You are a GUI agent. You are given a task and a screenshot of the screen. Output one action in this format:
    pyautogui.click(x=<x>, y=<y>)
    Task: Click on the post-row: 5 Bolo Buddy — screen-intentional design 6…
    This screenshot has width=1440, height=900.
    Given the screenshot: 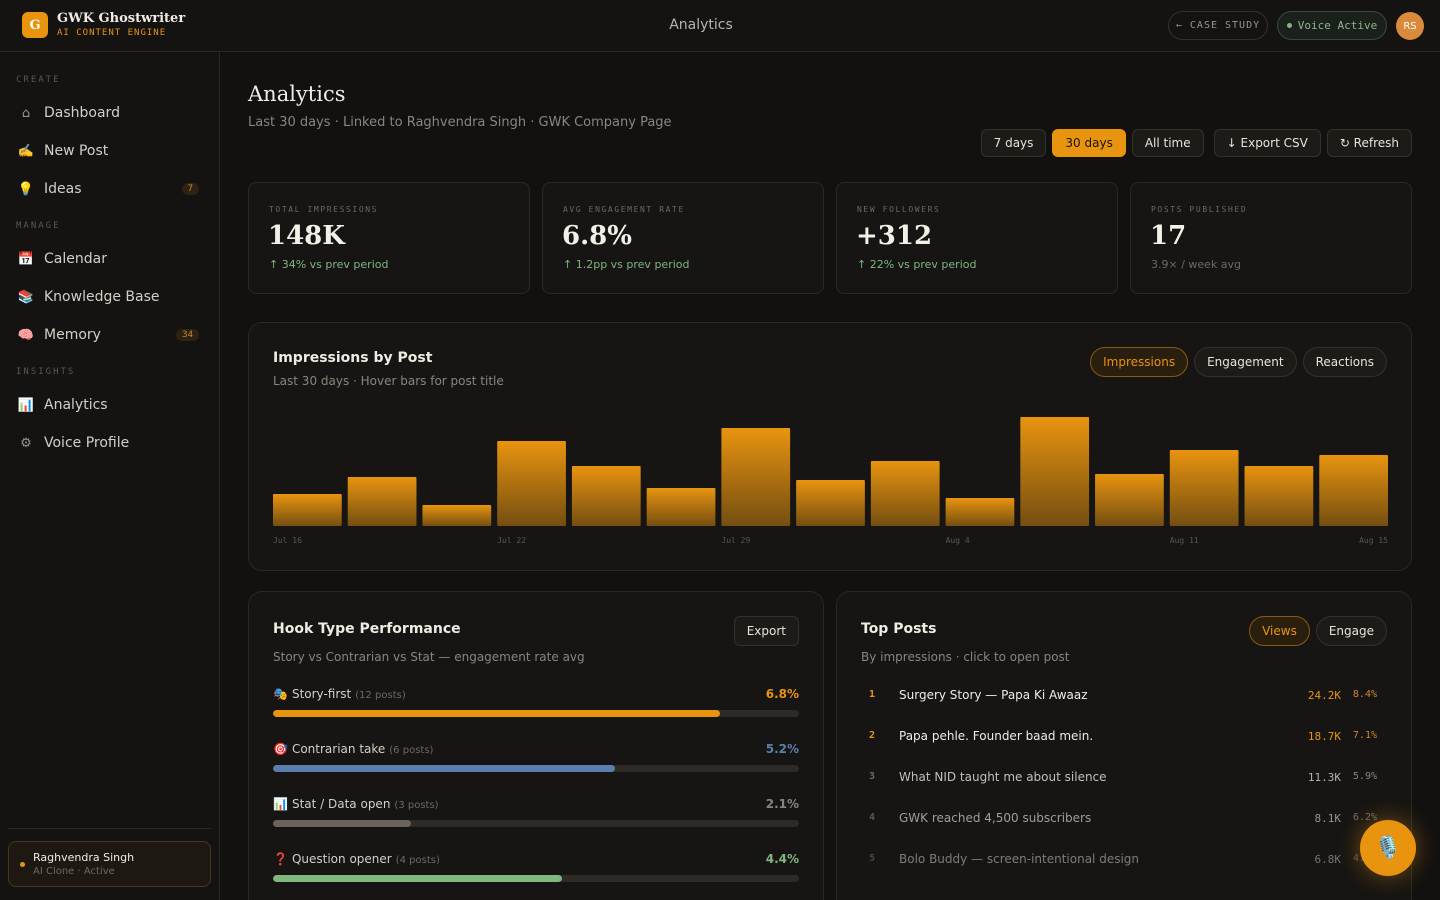 What is the action you would take?
    pyautogui.click(x=1119, y=861)
    